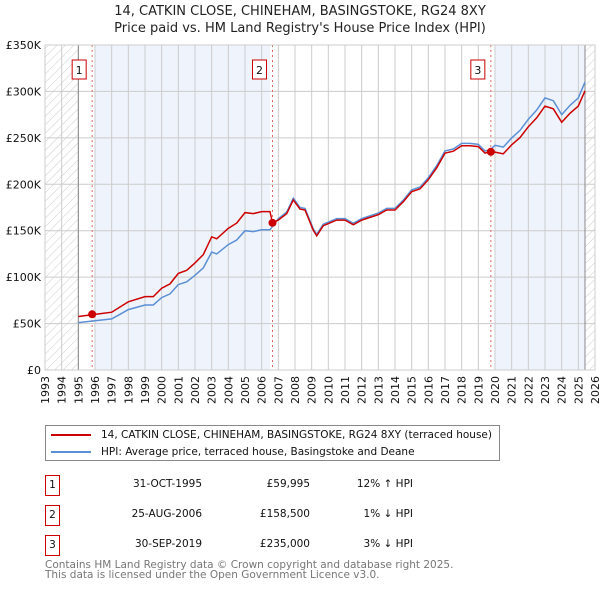  What do you see at coordinates (578, 390) in the screenshot?
I see `x-tick-label: 2025` at bounding box center [578, 390].